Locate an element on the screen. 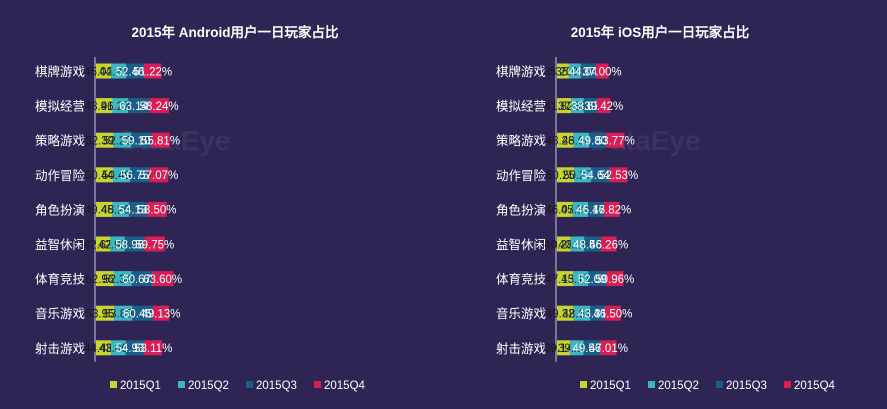 The height and width of the screenshot is (409, 887). bar-label-android-3-3: 57.07% is located at coordinates (158, 176).